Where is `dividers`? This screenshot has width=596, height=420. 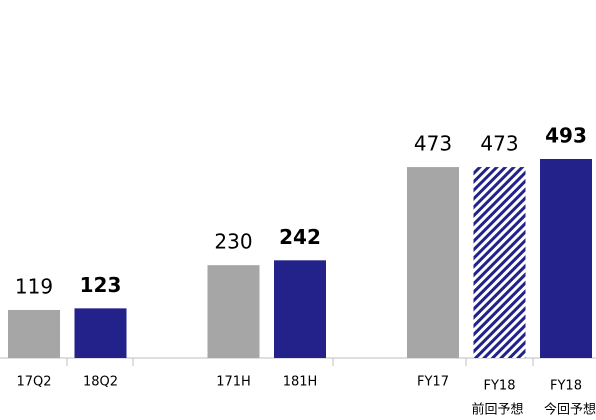
dividers is located at coordinates (300, 362).